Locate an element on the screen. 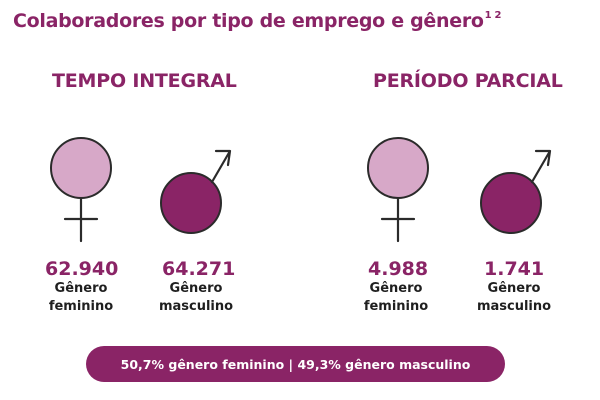 The height and width of the screenshot is (400, 600). female-label-periodo-parcial: Gênero feminino is located at coordinates (396, 298).